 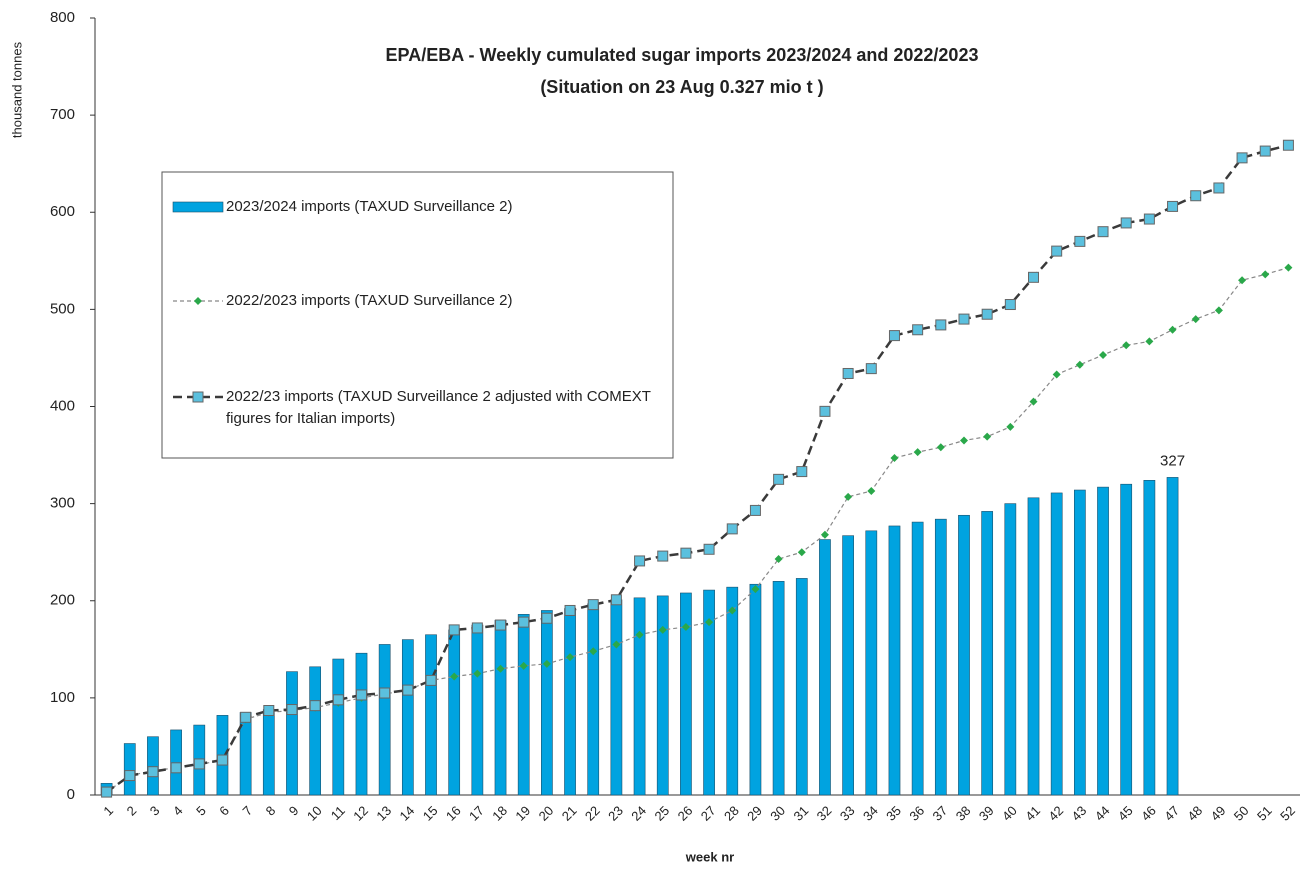 I want to click on y-tick-label: 800, so click(x=62, y=17).